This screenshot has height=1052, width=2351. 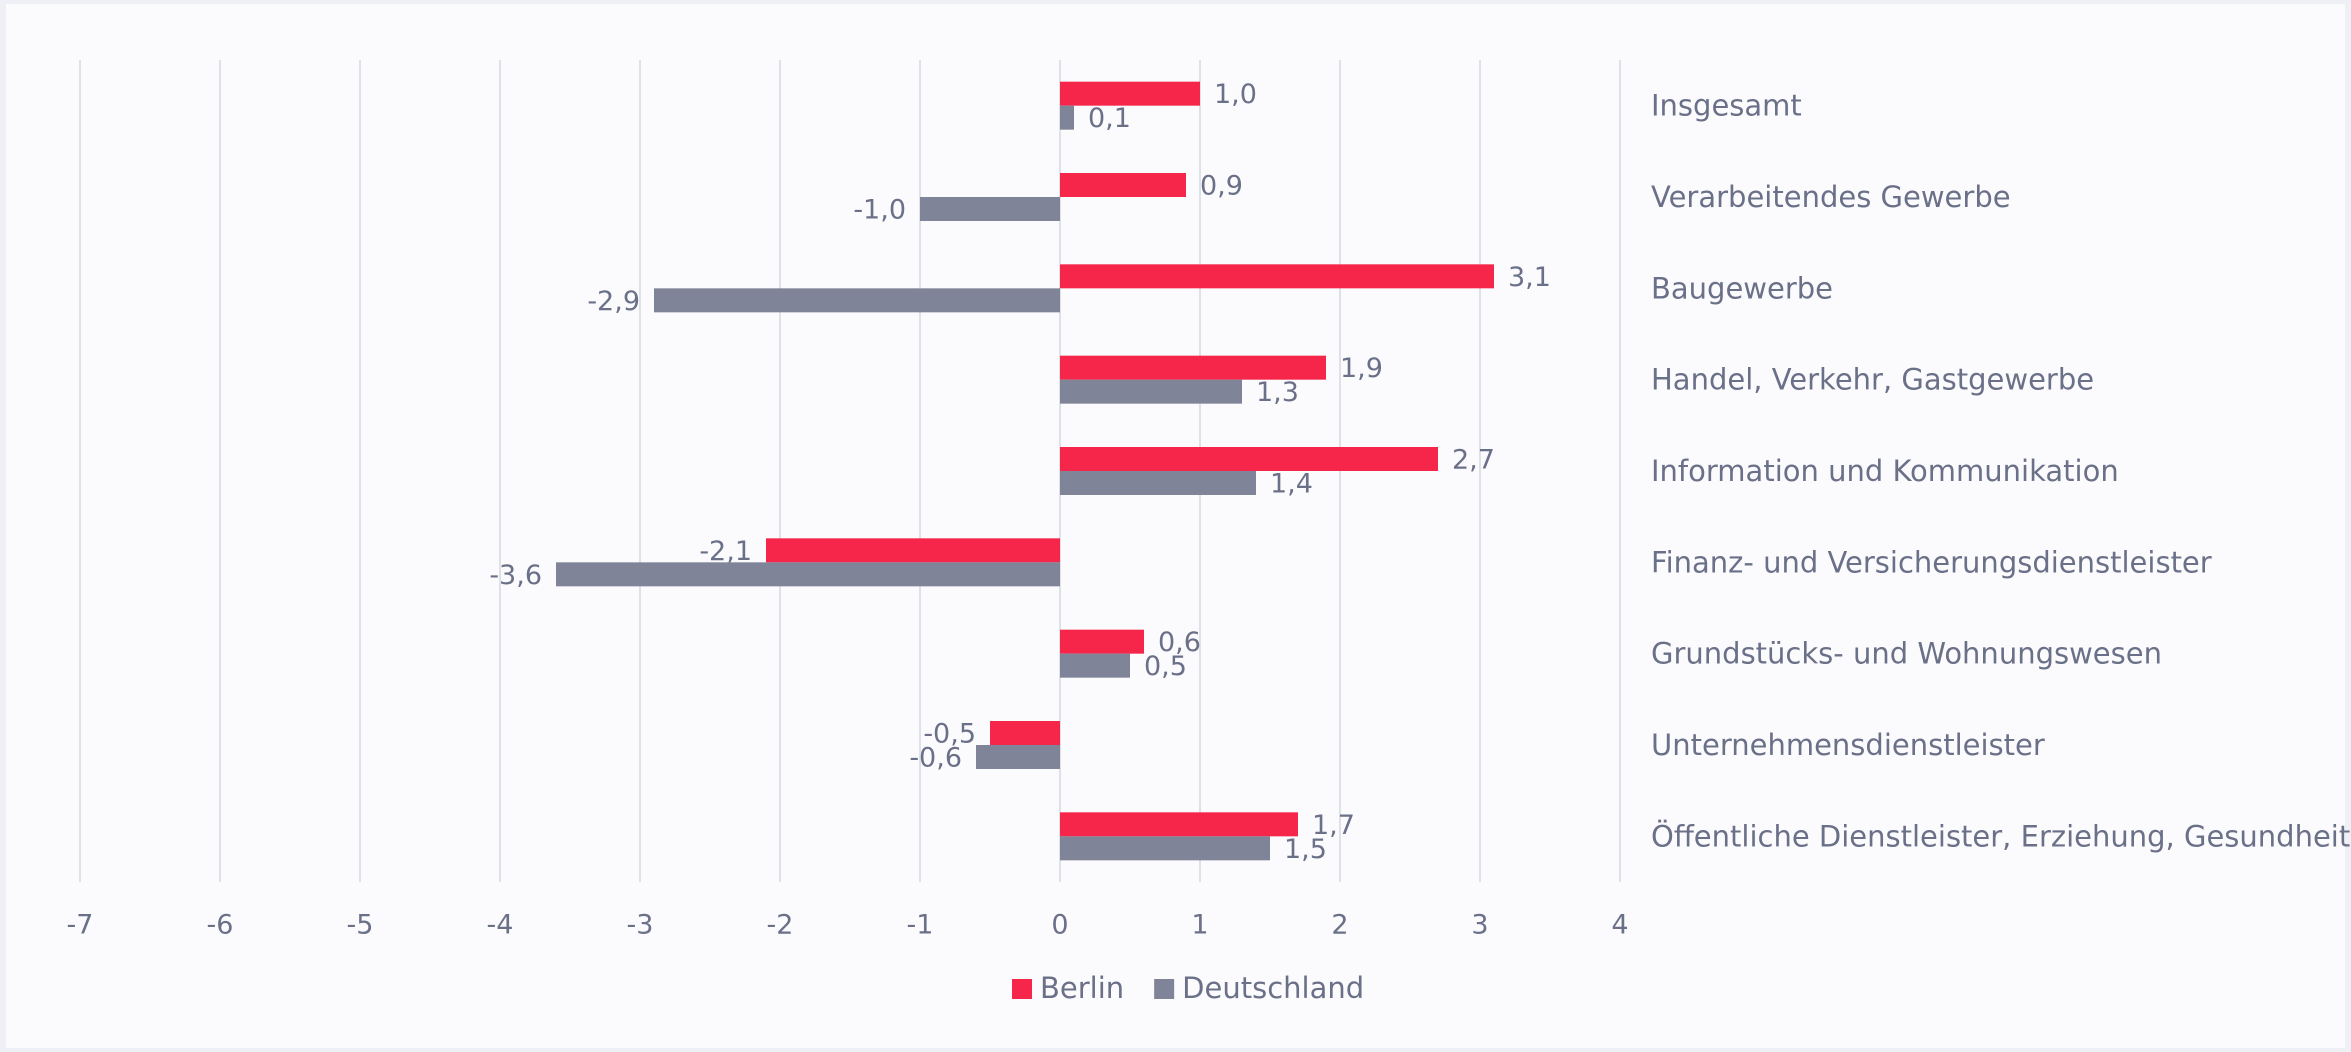 What do you see at coordinates (1109, 118) in the screenshot?
I see `value-label: 0,1` at bounding box center [1109, 118].